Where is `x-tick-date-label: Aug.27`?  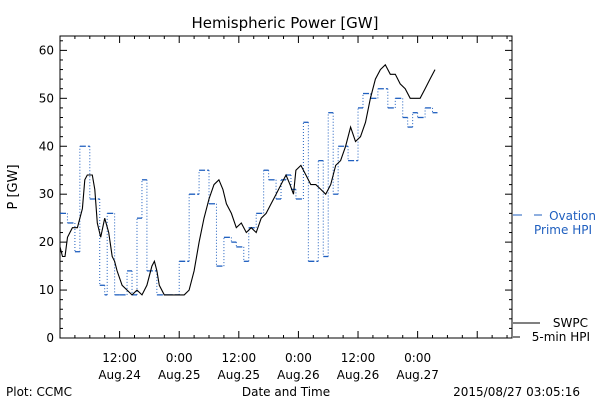 x-tick-date-label: Aug.27 is located at coordinates (417, 375).